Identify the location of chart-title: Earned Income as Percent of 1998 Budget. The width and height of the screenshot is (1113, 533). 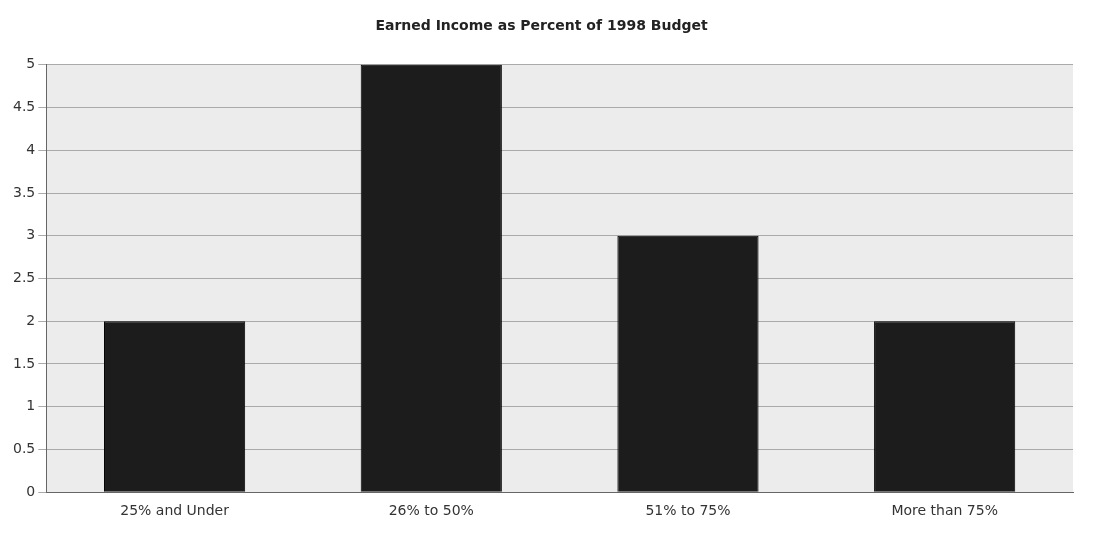
(541, 25).